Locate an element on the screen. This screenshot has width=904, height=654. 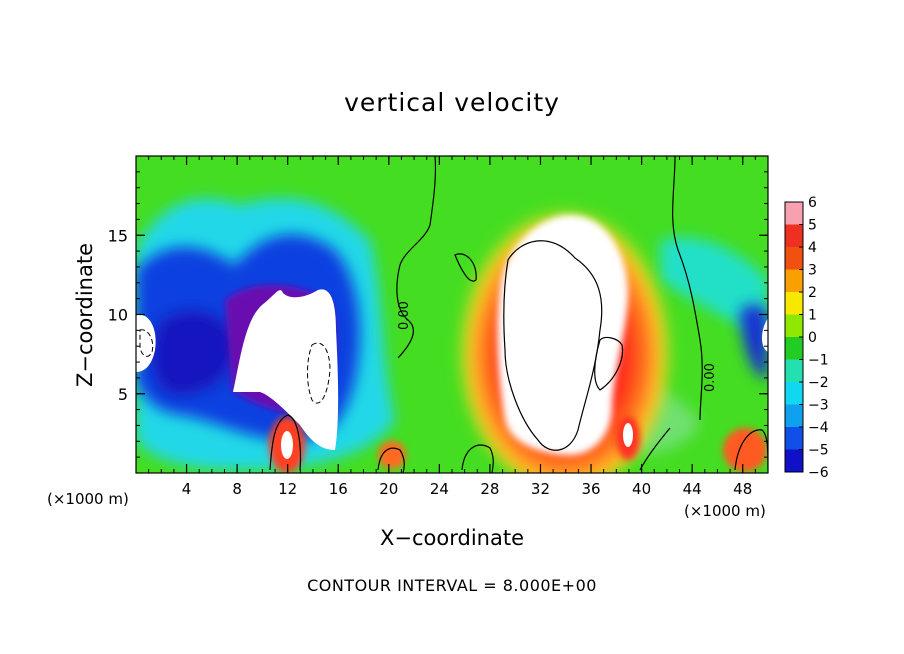
x-tick-label: 28 is located at coordinates (489, 489).